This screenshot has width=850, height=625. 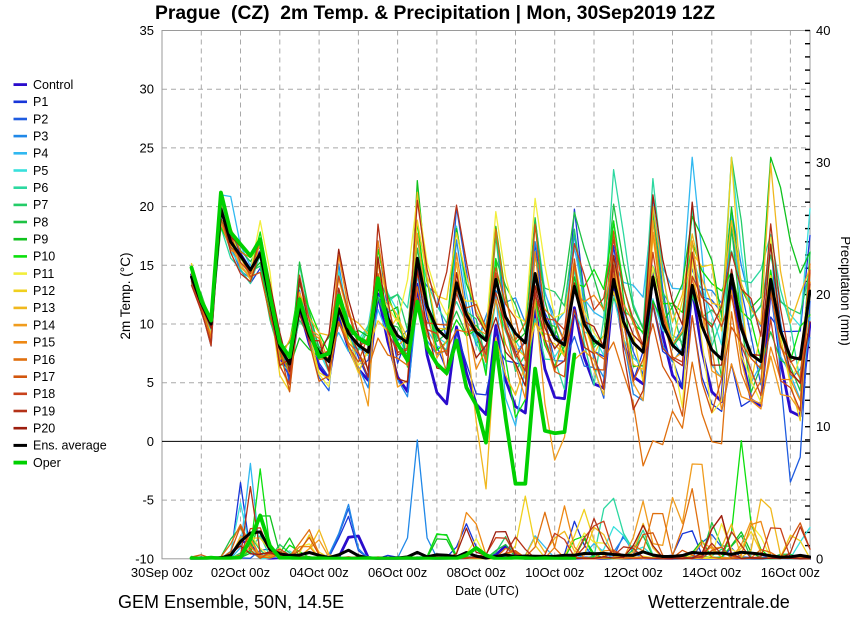 What do you see at coordinates (40, 205) in the screenshot?
I see `svg-text: P7` at bounding box center [40, 205].